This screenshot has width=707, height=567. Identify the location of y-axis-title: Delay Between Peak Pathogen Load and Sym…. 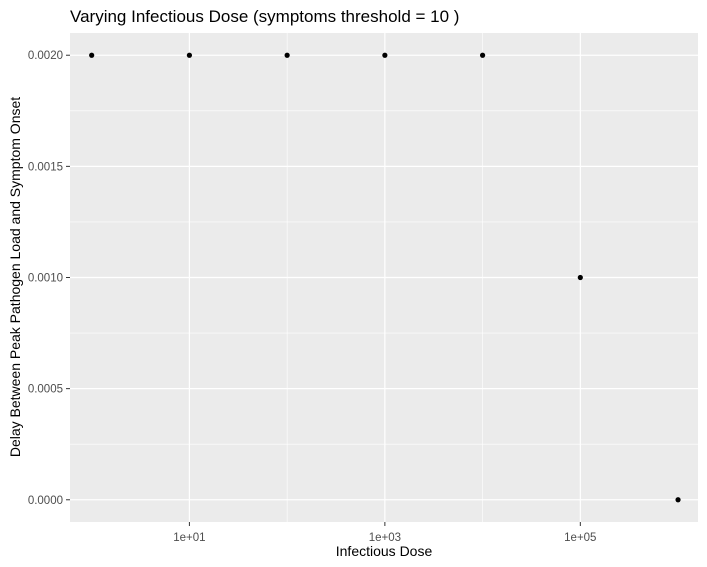
(15, 277).